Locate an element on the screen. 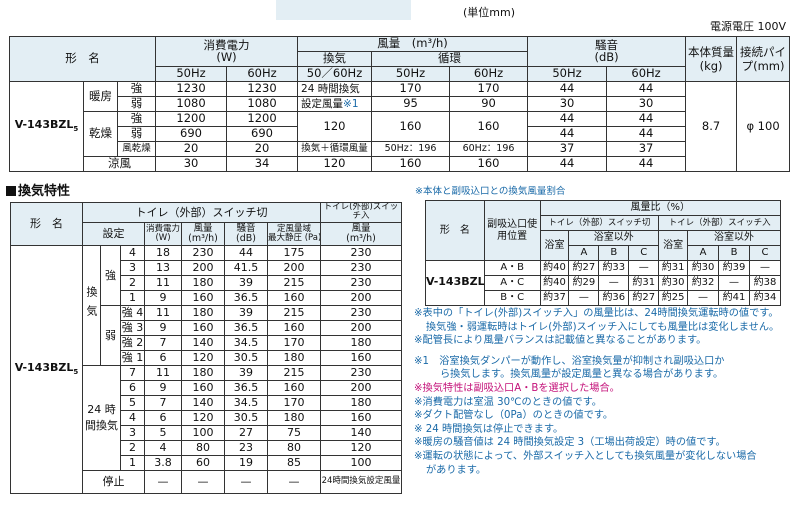  vent-header-noise: 騒音 (dB) is located at coordinates (246, 233).